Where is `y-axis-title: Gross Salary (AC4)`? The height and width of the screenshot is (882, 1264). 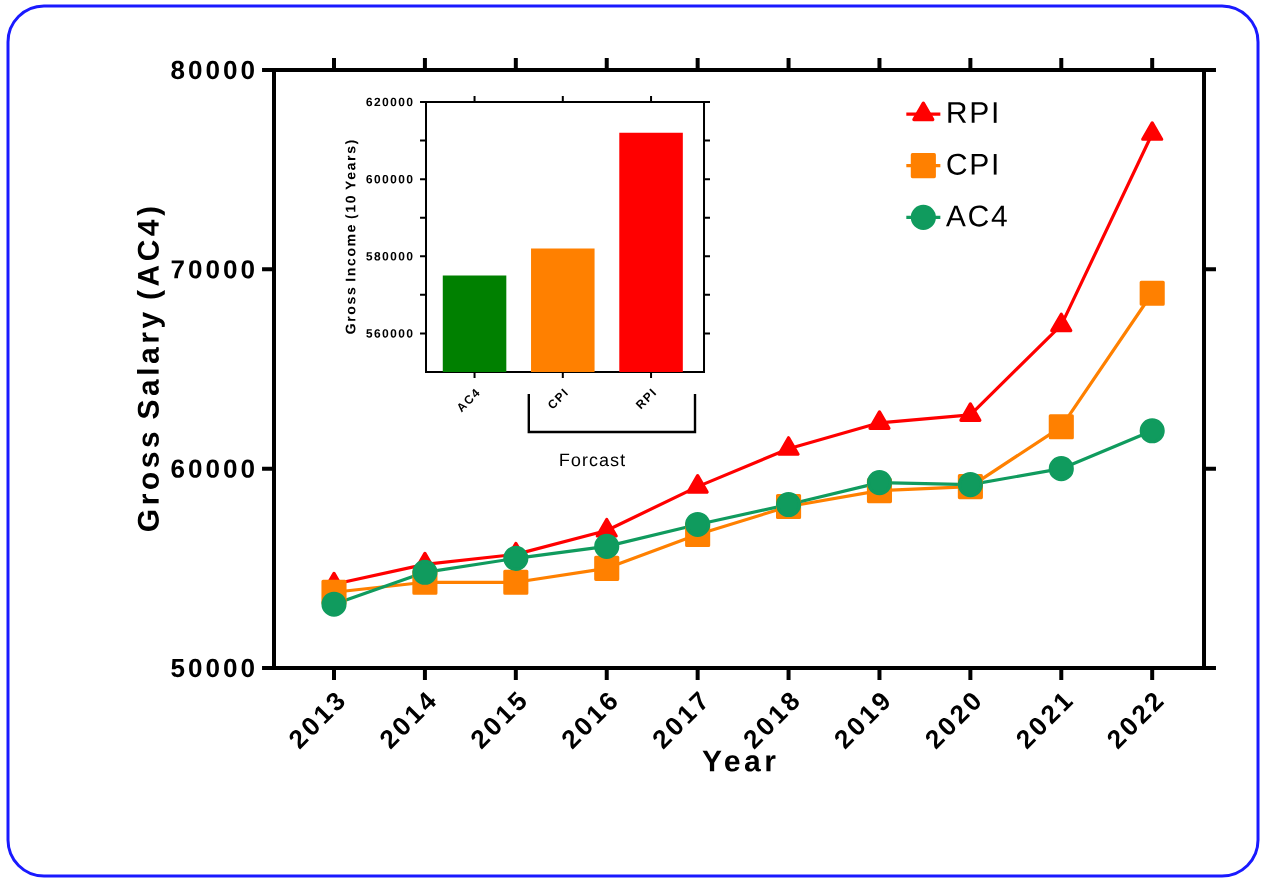 y-axis-title: Gross Salary (AC4) is located at coordinates (150, 369).